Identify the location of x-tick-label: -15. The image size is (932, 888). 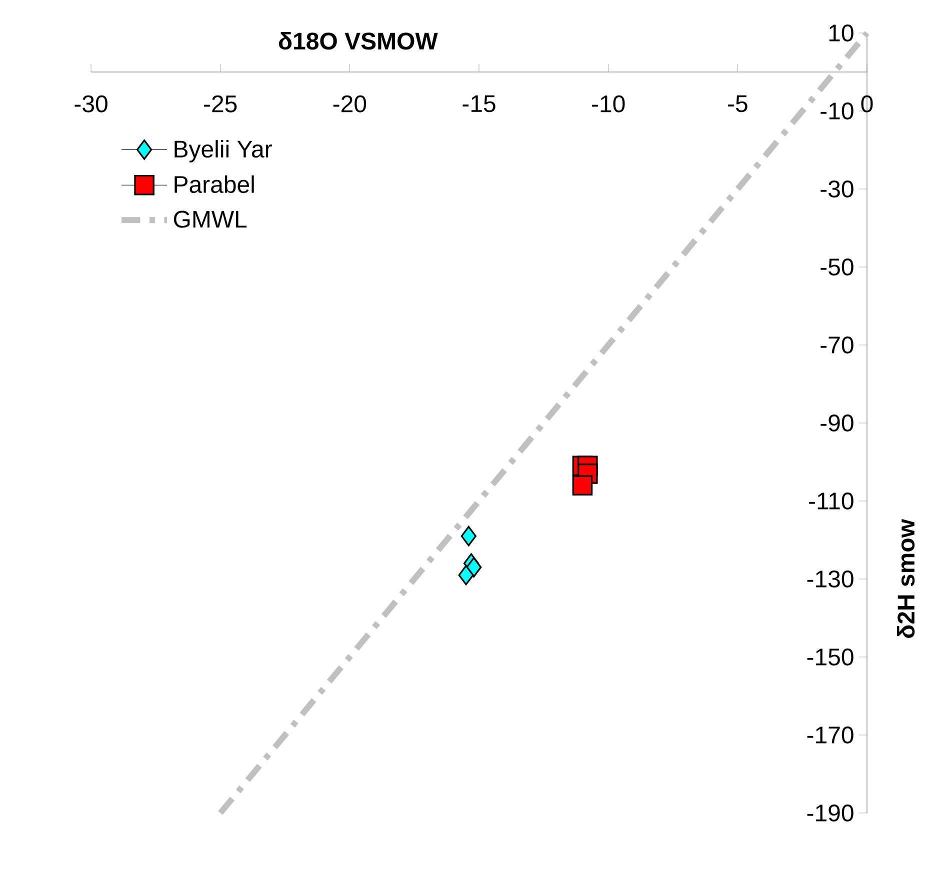
(479, 103).